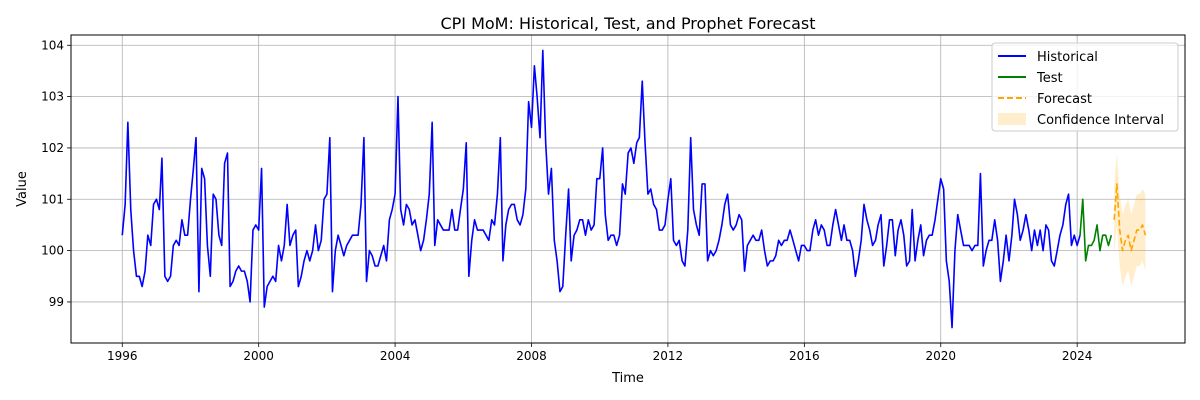 Image resolution: width=1200 pixels, height=400 pixels. I want to click on legend-label-test: Test, so click(1049, 78).